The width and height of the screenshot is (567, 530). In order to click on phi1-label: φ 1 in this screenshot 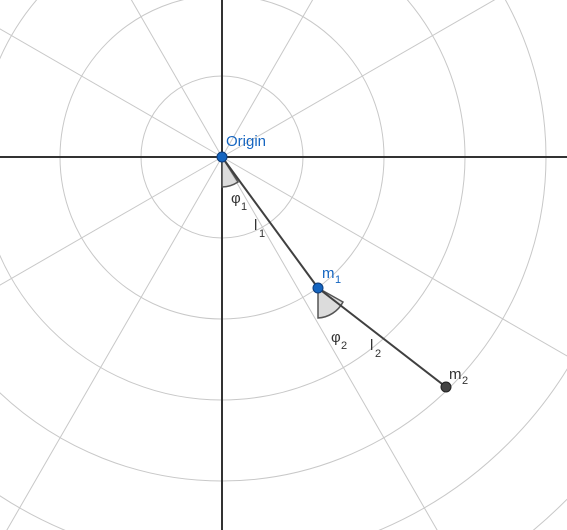, I will do `click(239, 201)`.